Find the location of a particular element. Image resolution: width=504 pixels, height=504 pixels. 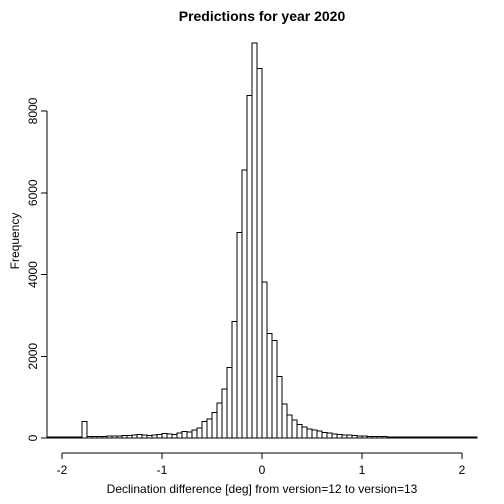

x-tick-label: -1 is located at coordinates (162, 470).